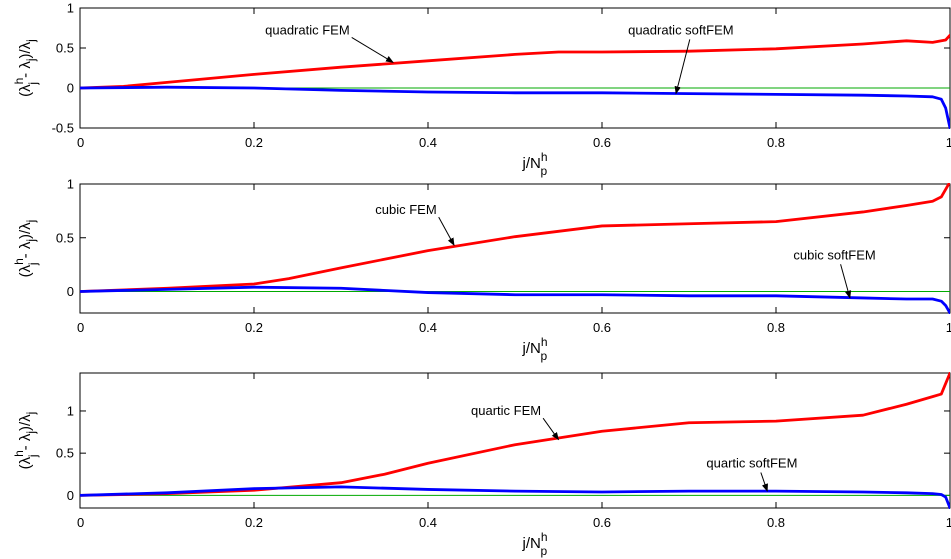 Image resolution: width=951 pixels, height=559 pixels. What do you see at coordinates (506, 410) in the screenshot?
I see `annotation-text: quartic FEM` at bounding box center [506, 410].